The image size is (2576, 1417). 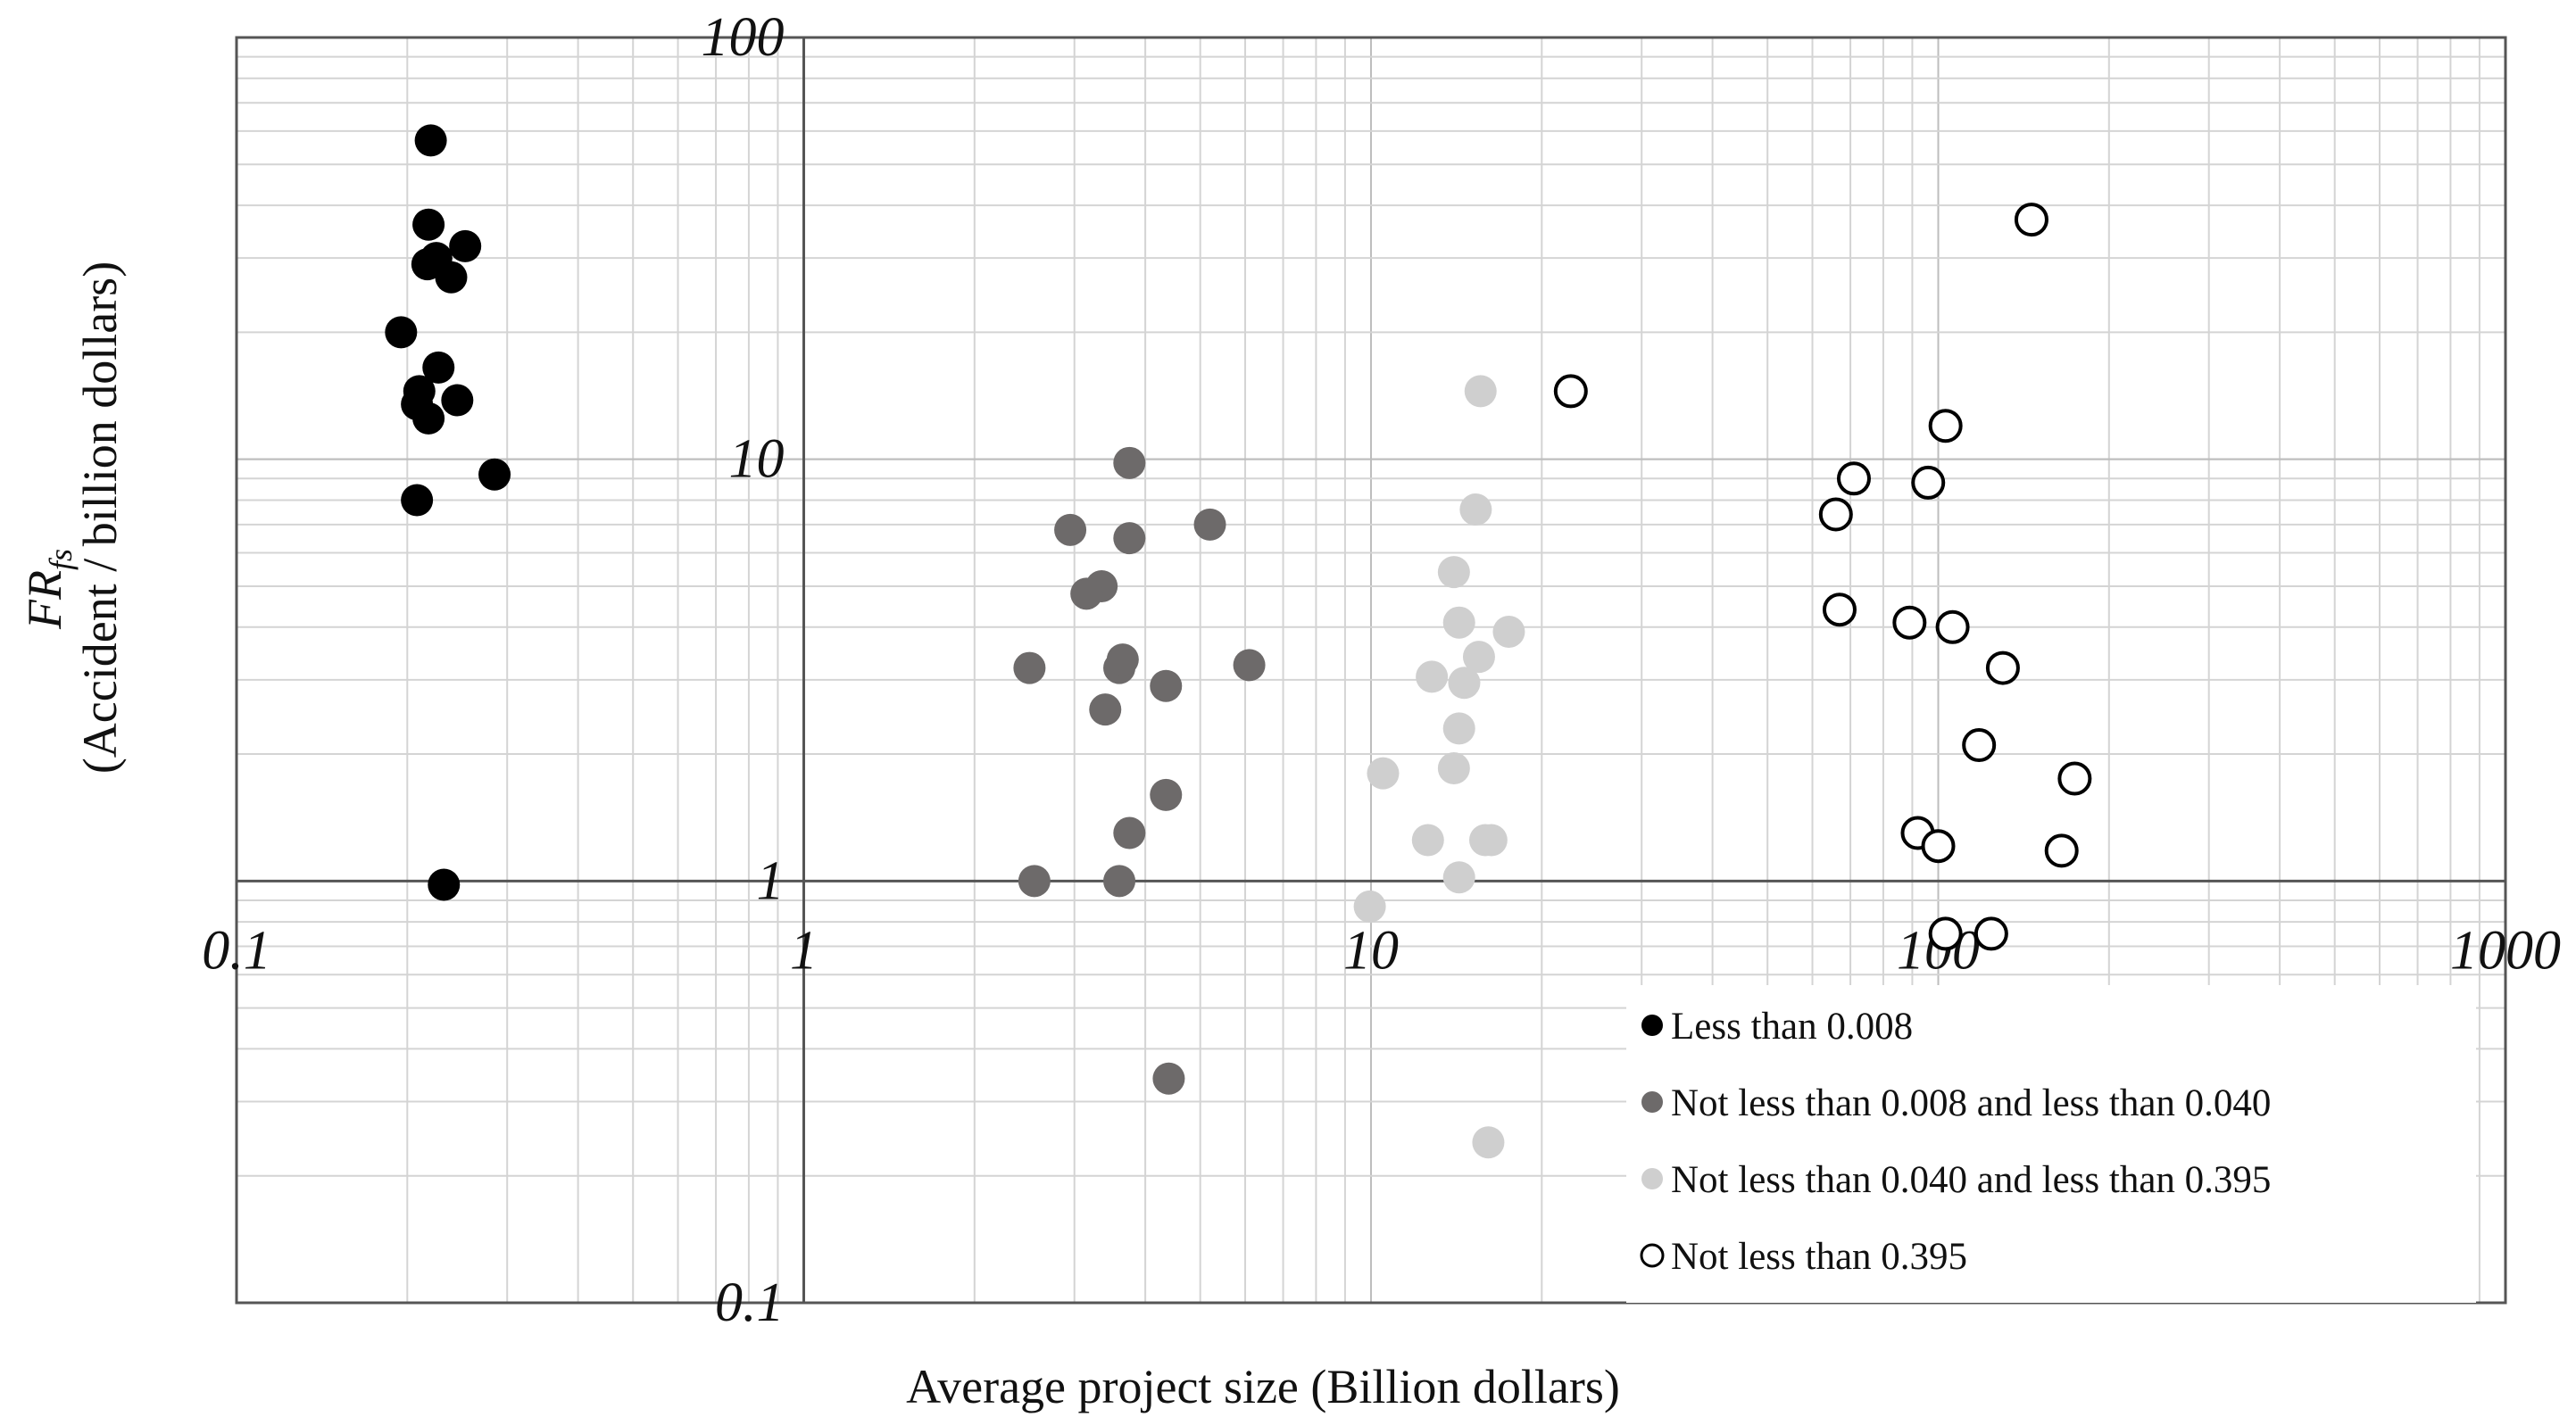 What do you see at coordinates (757, 460) in the screenshot?
I see `y-tick-label: 10` at bounding box center [757, 460].